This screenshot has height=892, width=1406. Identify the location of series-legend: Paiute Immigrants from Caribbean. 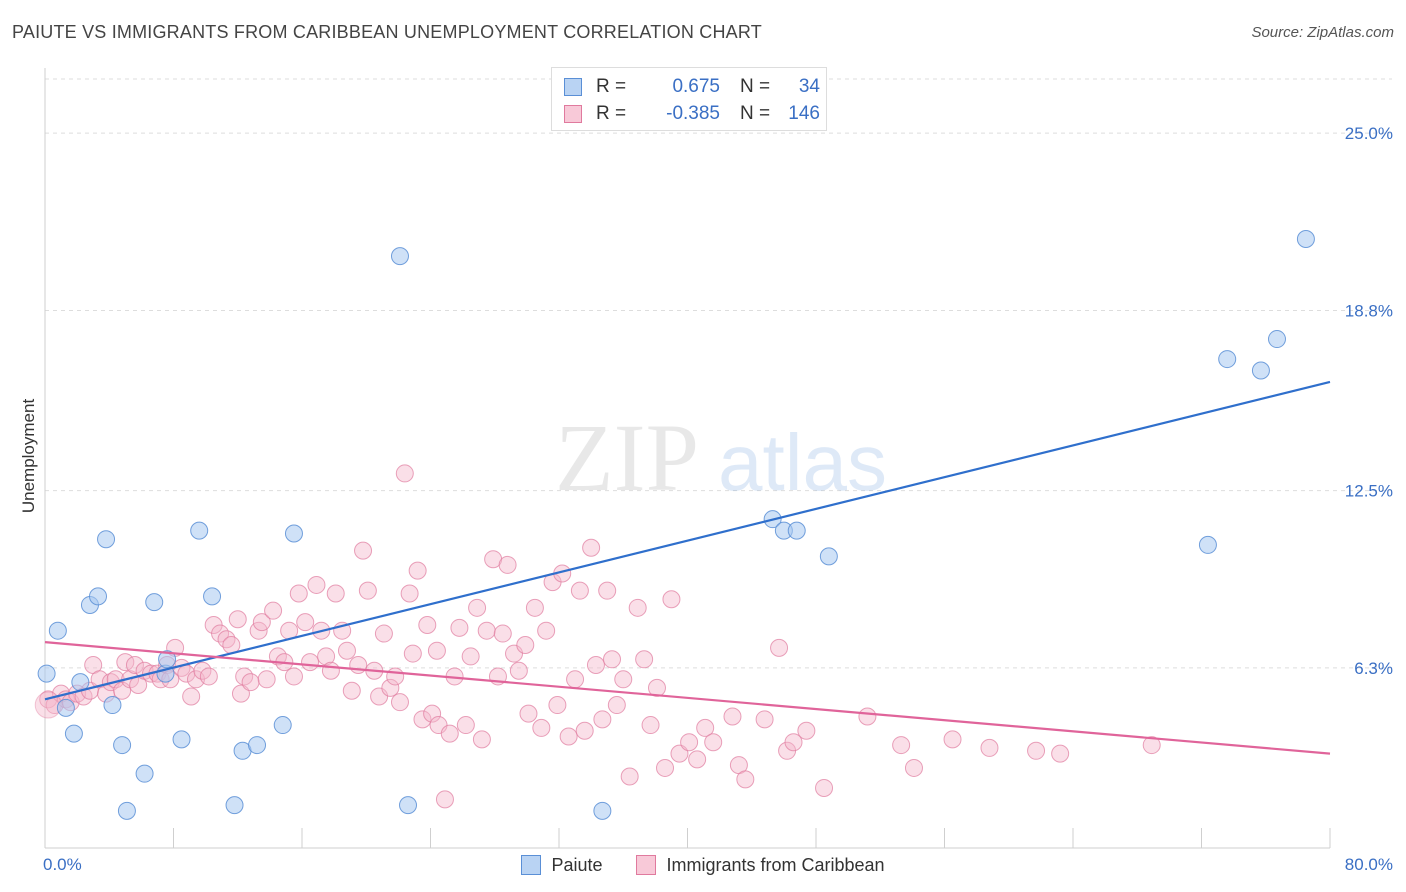
(703, 865).